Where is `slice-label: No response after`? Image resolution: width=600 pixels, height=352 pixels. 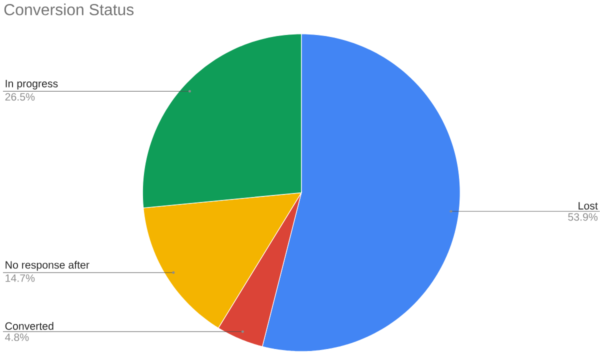 slice-label: No response after is located at coordinates (48, 265).